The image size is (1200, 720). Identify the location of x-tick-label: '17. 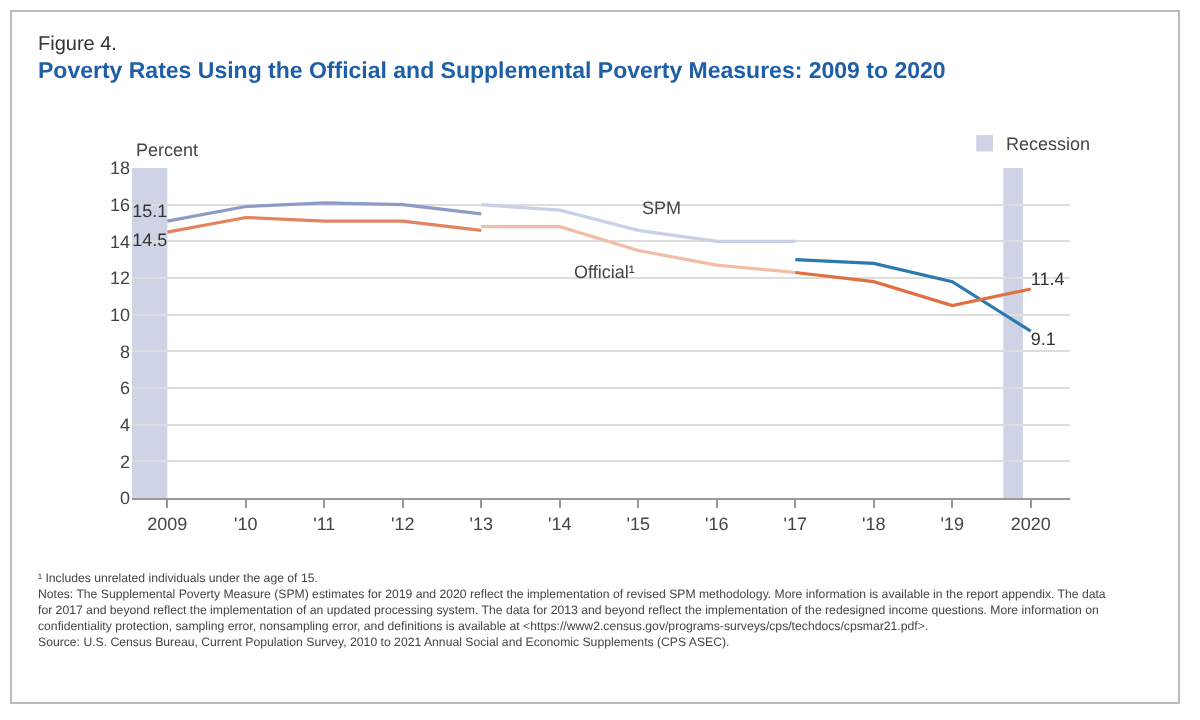
(795, 523).